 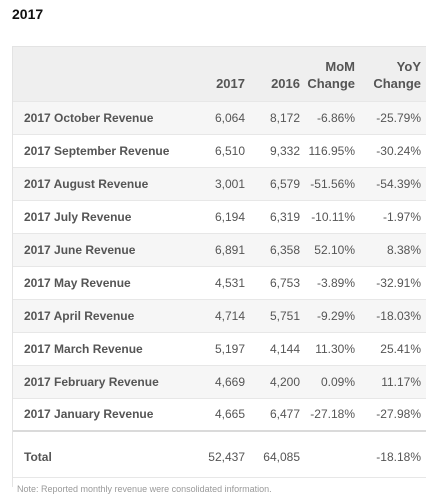 What do you see at coordinates (332, 183) in the screenshot?
I see `cell-mom: -51.56%` at bounding box center [332, 183].